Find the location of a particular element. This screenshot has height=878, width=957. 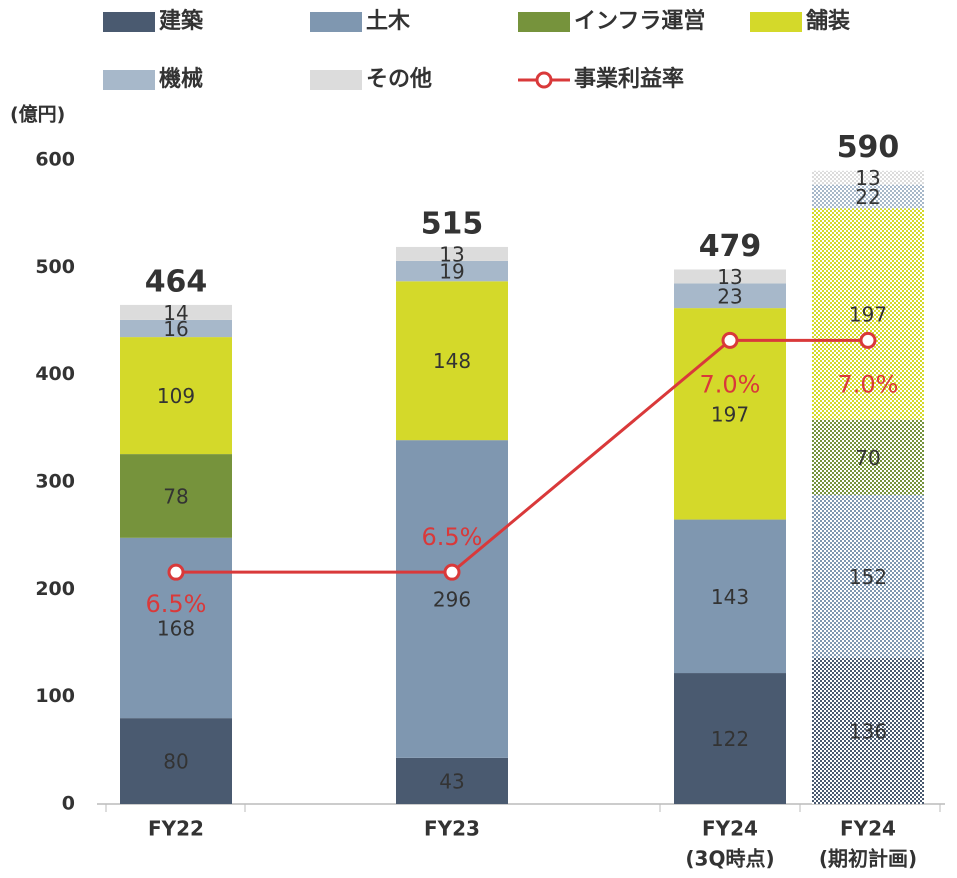

y-tick-label: 400 is located at coordinates (55, 374).